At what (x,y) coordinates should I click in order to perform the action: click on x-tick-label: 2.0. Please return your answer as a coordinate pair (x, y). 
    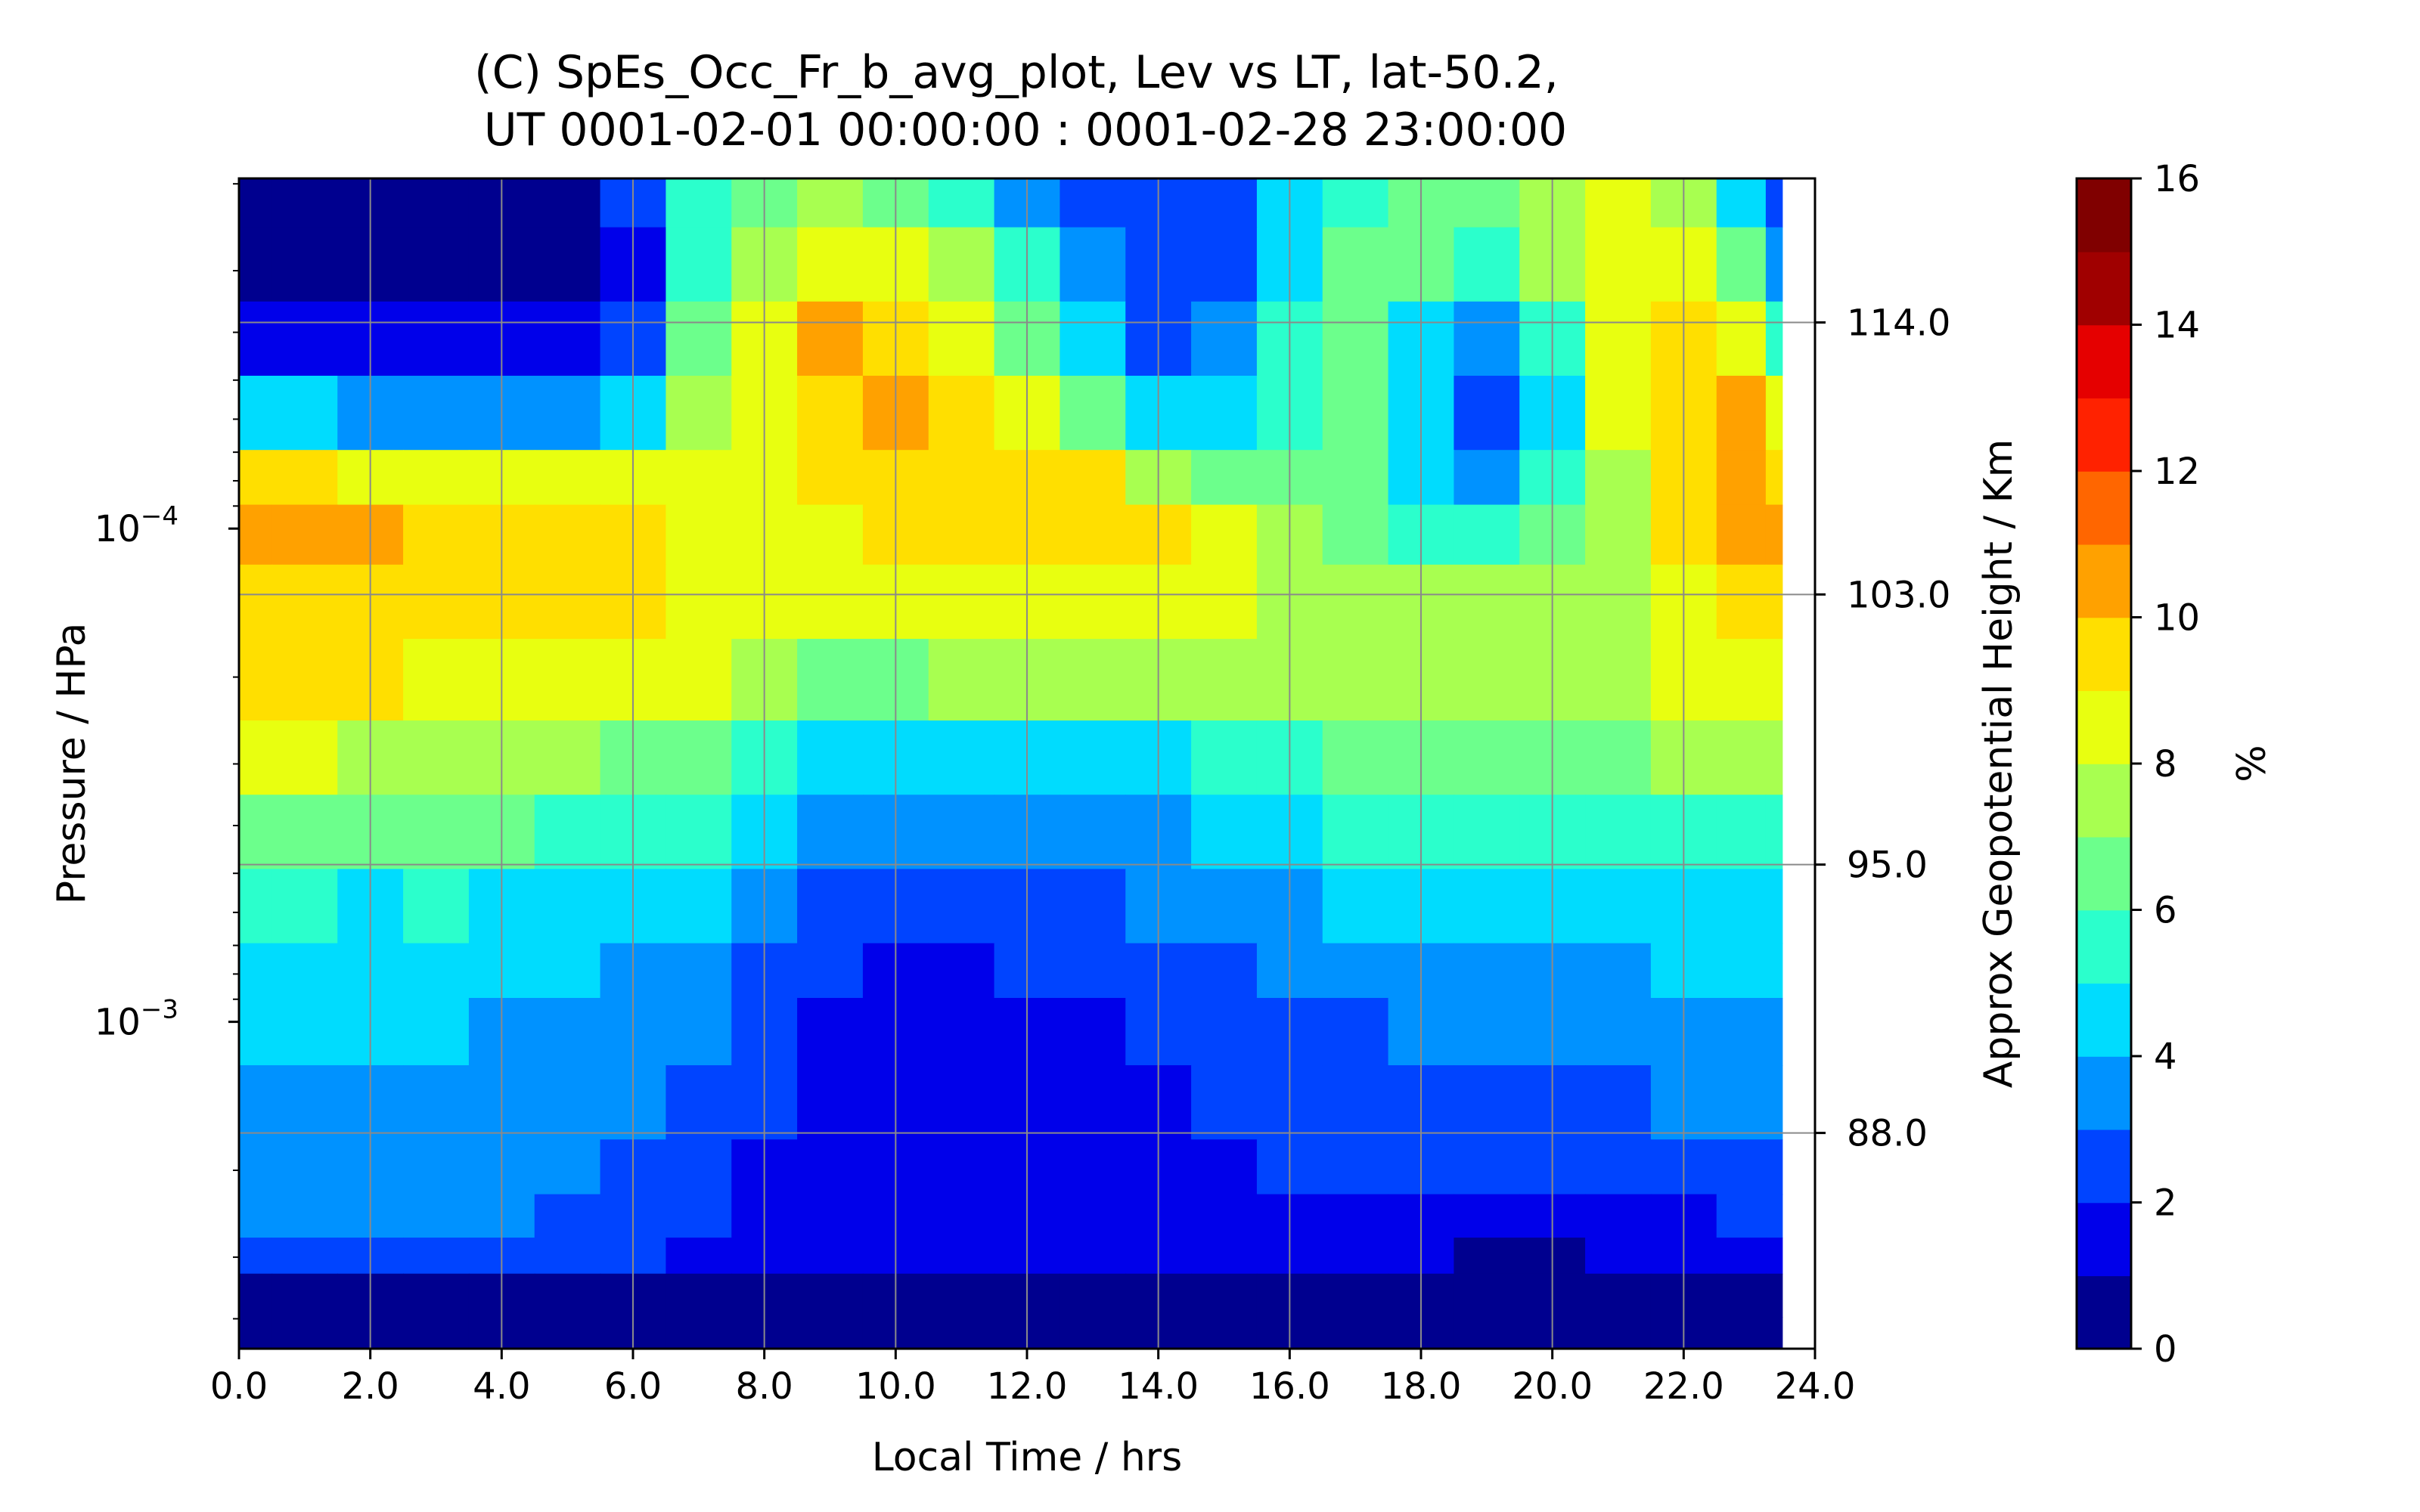
    Looking at the image, I should click on (370, 1386).